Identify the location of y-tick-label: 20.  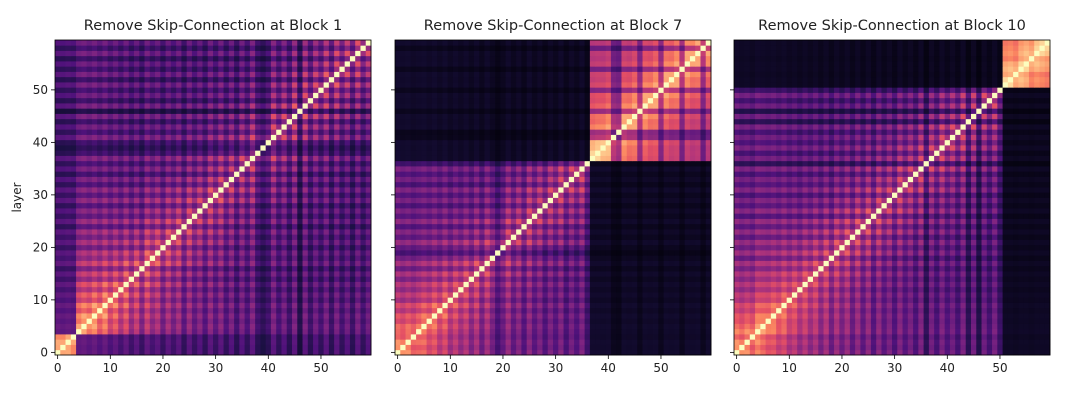
(40, 247).